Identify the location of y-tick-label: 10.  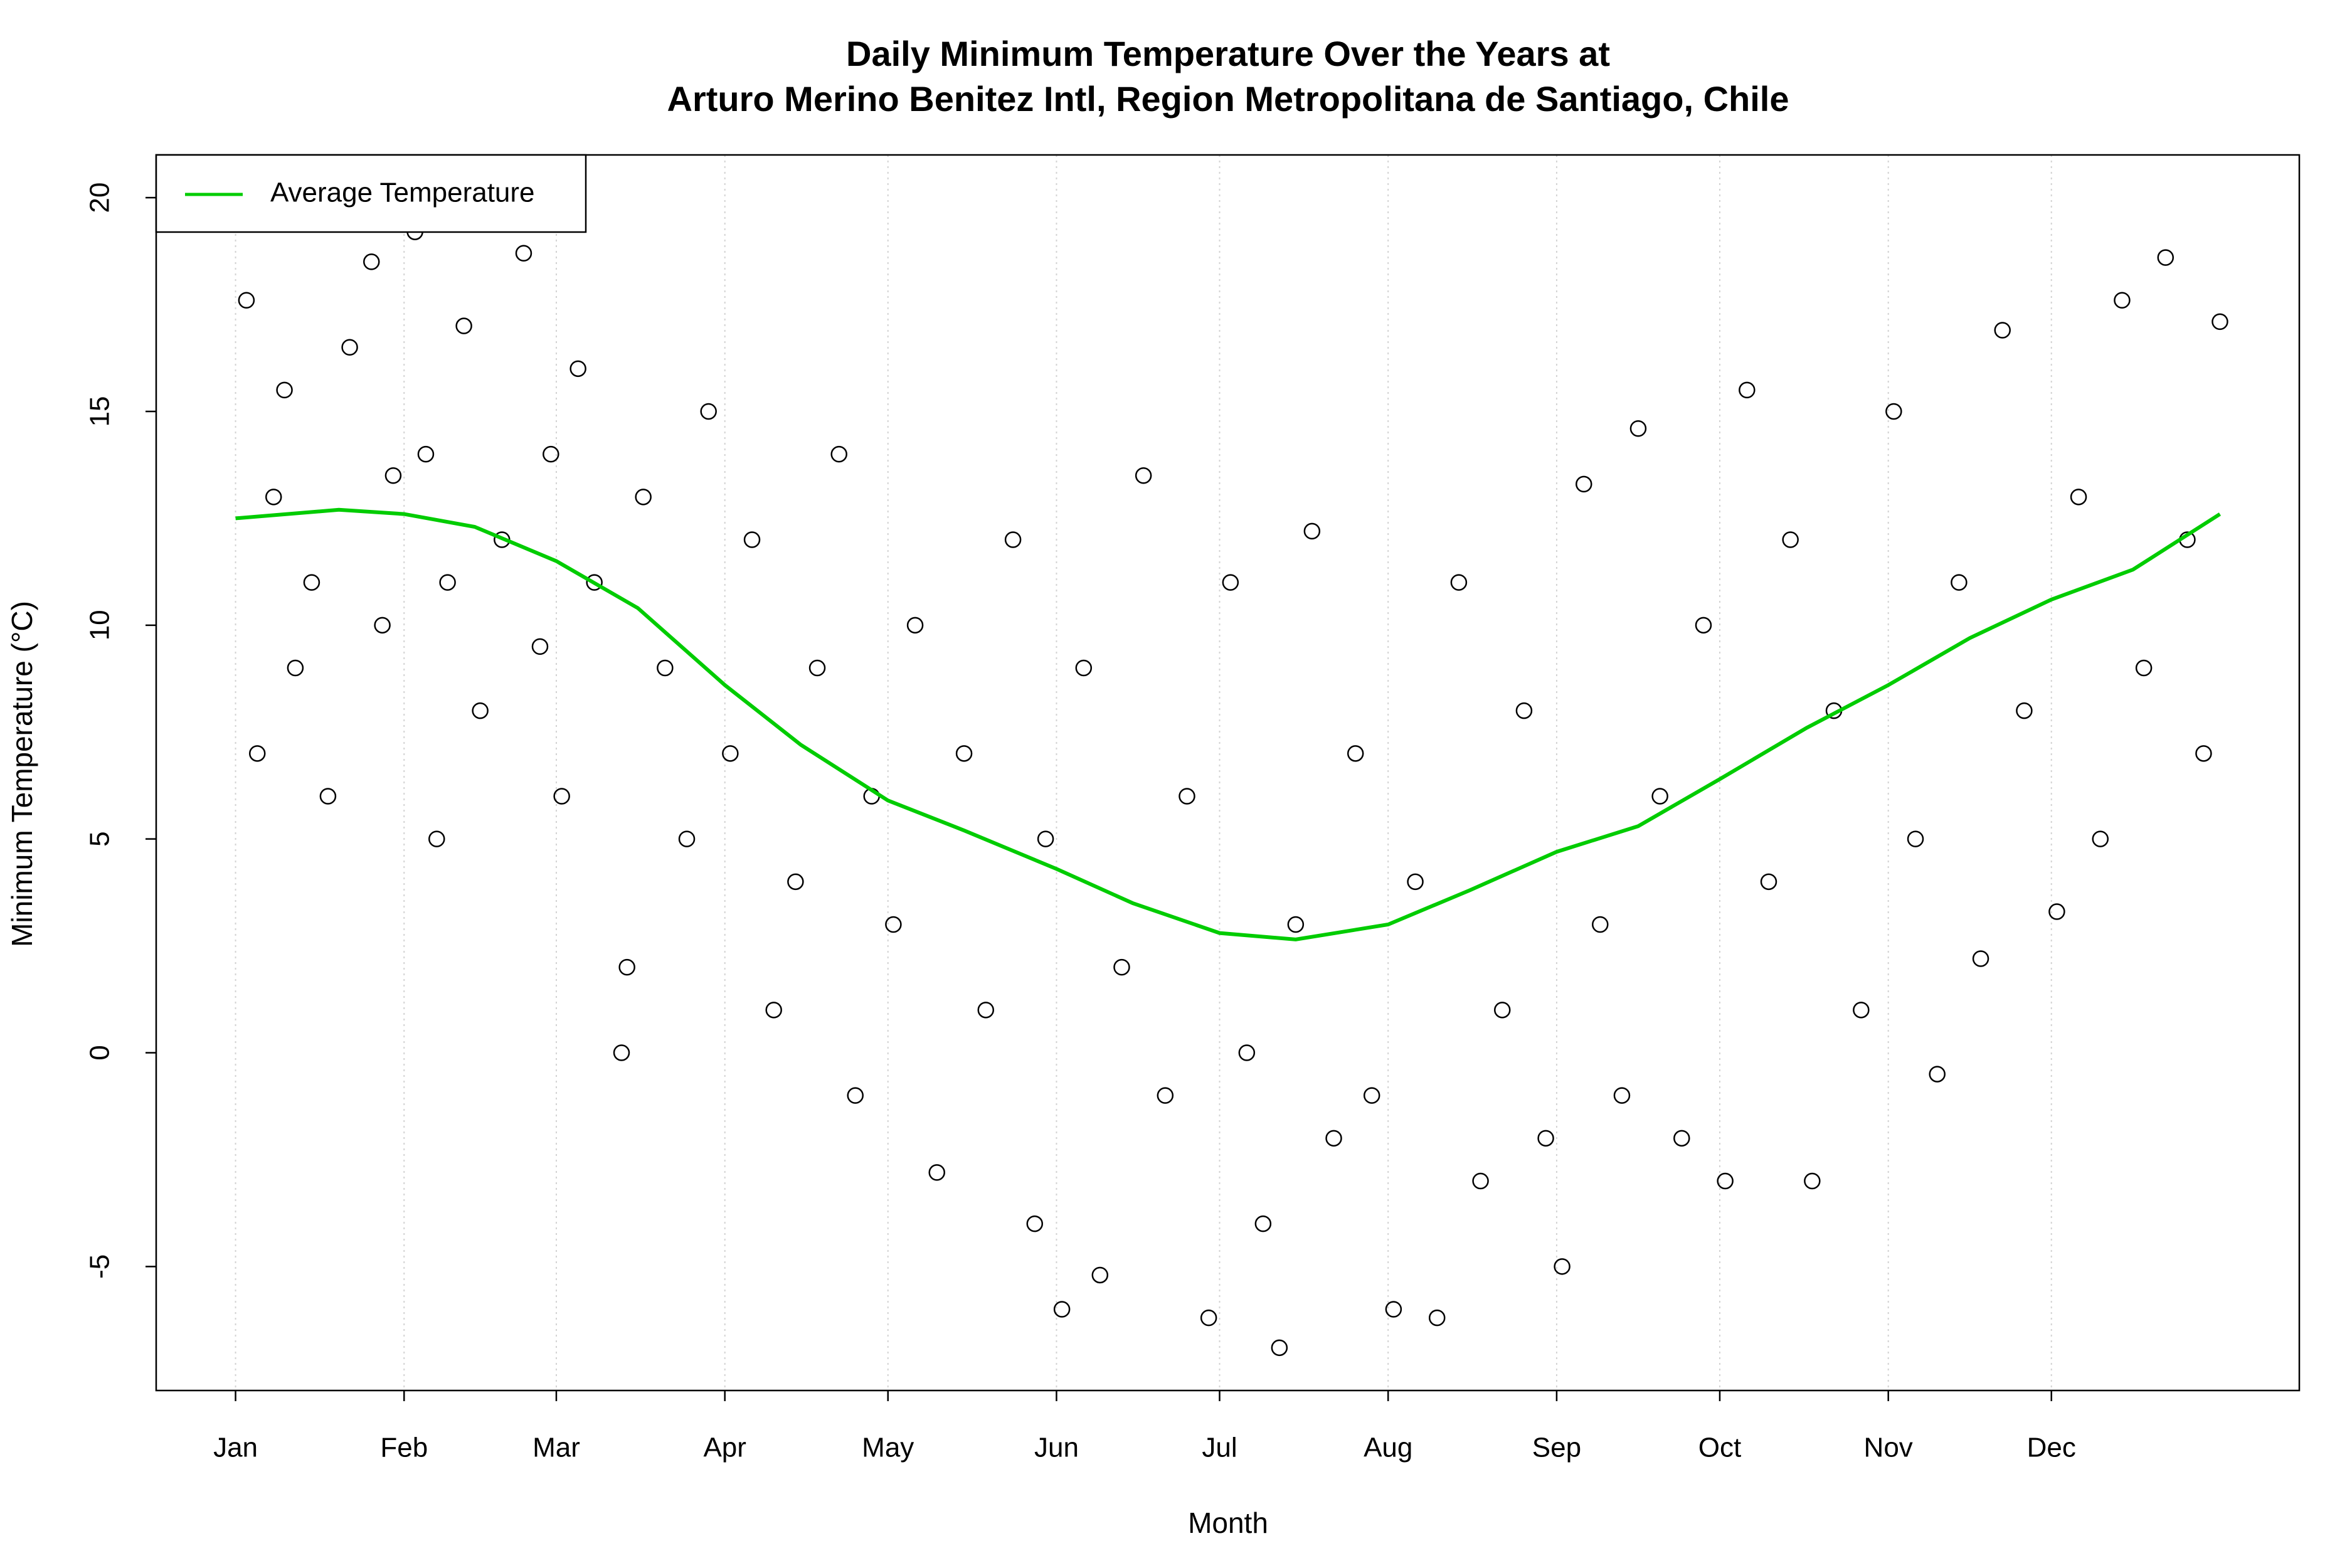
(100, 625).